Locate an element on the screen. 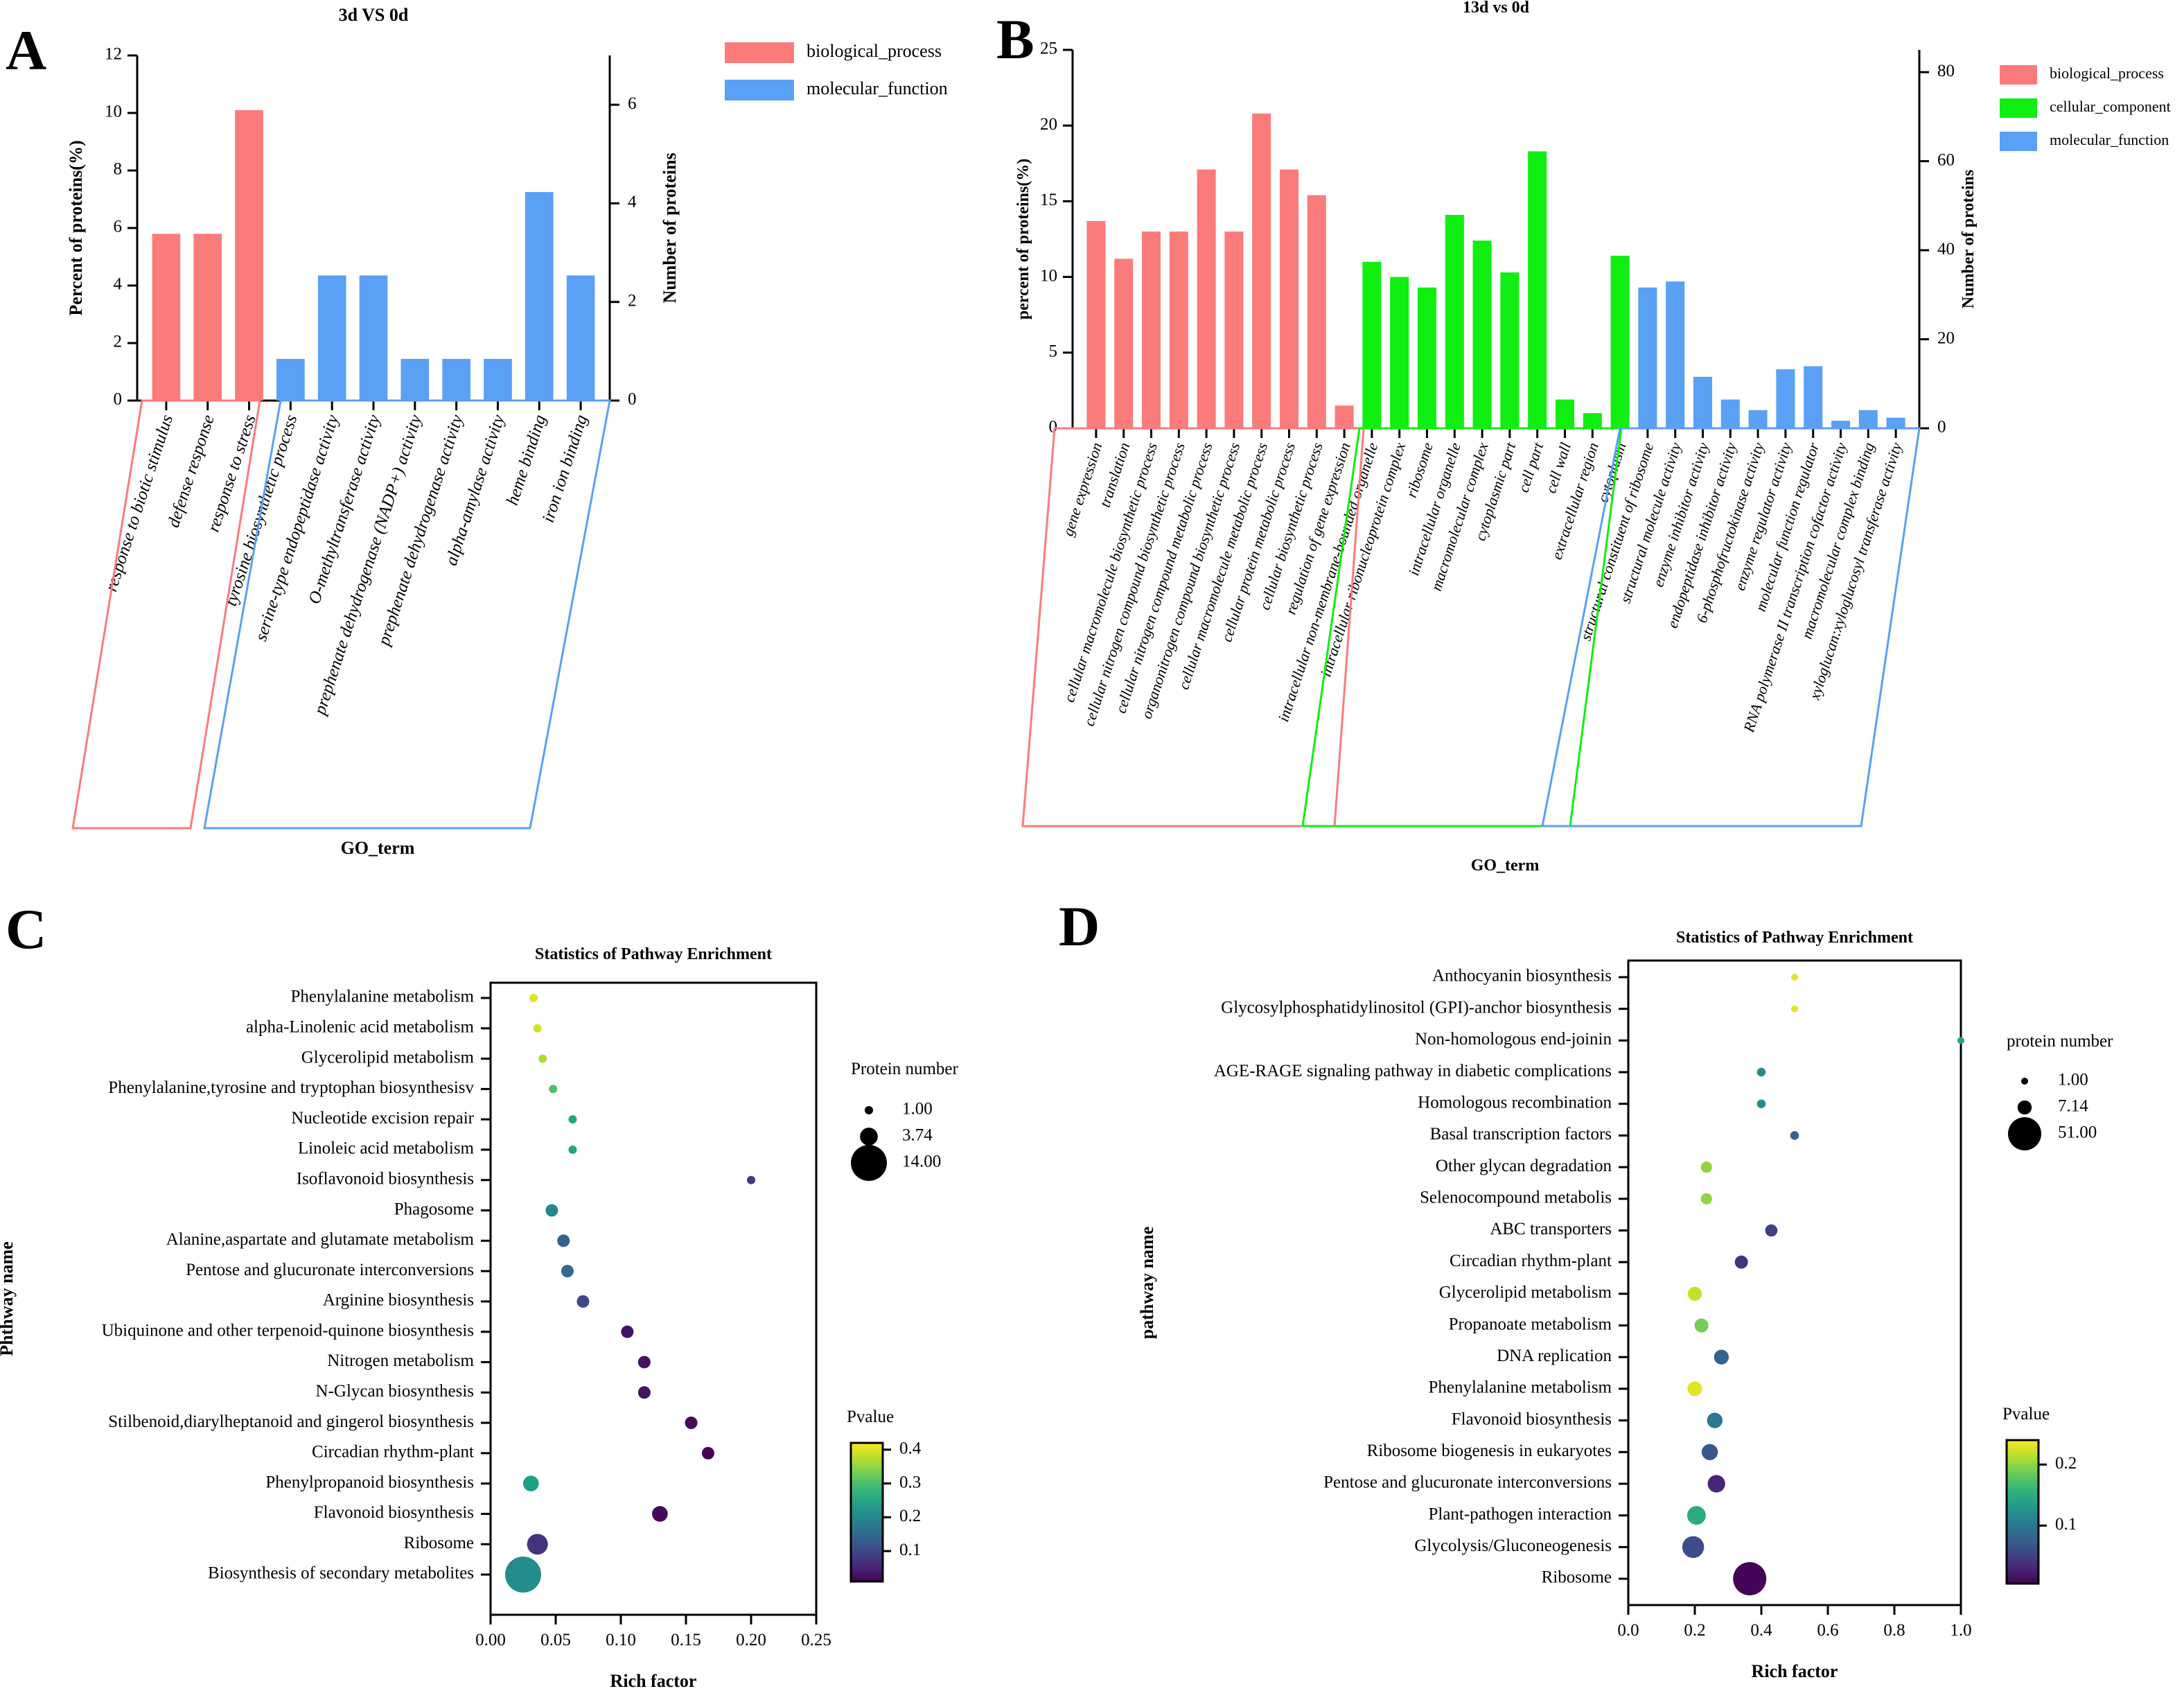 This screenshot has width=2184, height=1691. panel-d-pathway-label: Non-homologous end-joinin is located at coordinates (1513, 1039).